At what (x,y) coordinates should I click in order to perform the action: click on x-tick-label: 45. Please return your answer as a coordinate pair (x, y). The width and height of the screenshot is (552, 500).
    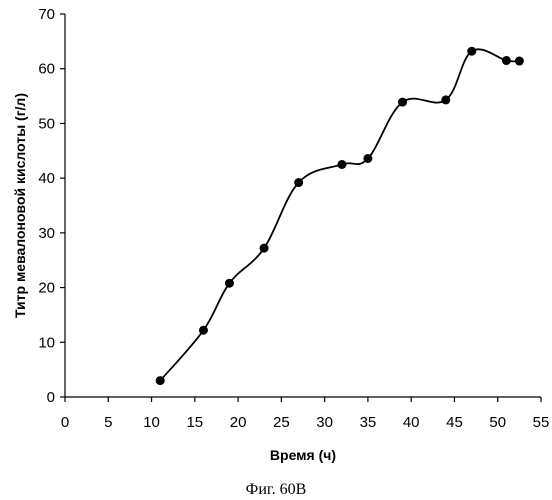
    Looking at the image, I should click on (454, 422).